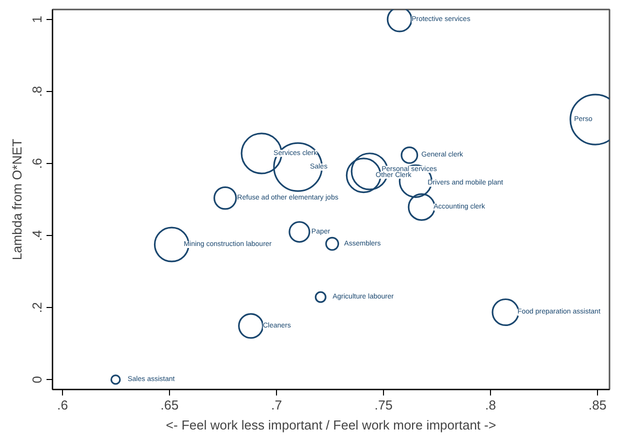 Image resolution: width=624 pixels, height=435 pixels. Describe the element at coordinates (490, 405) in the screenshot. I see `x-tick-label: .8` at that location.